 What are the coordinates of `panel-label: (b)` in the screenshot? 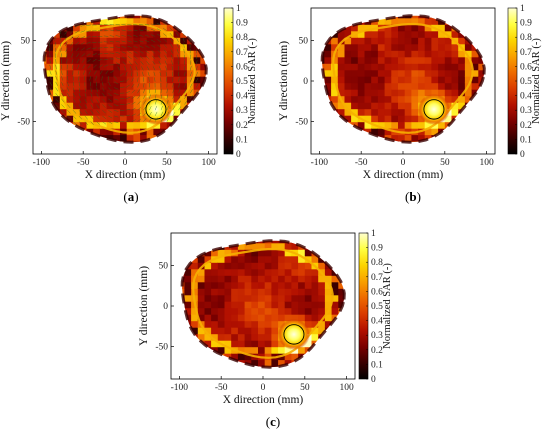 It's located at (413, 196).